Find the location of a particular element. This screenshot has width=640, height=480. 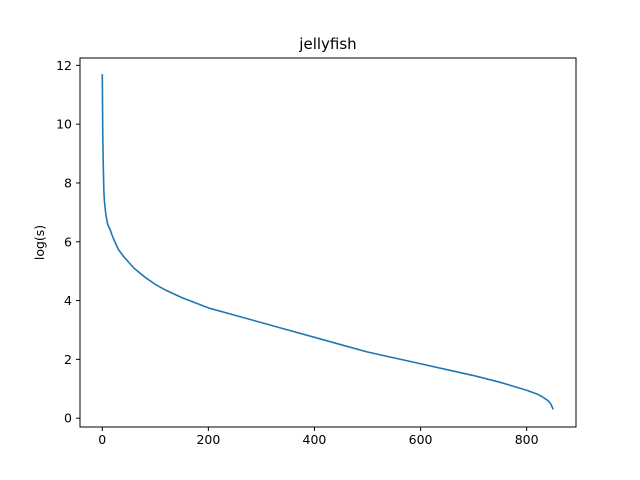

y-tick-label: 10 is located at coordinates (64, 124).